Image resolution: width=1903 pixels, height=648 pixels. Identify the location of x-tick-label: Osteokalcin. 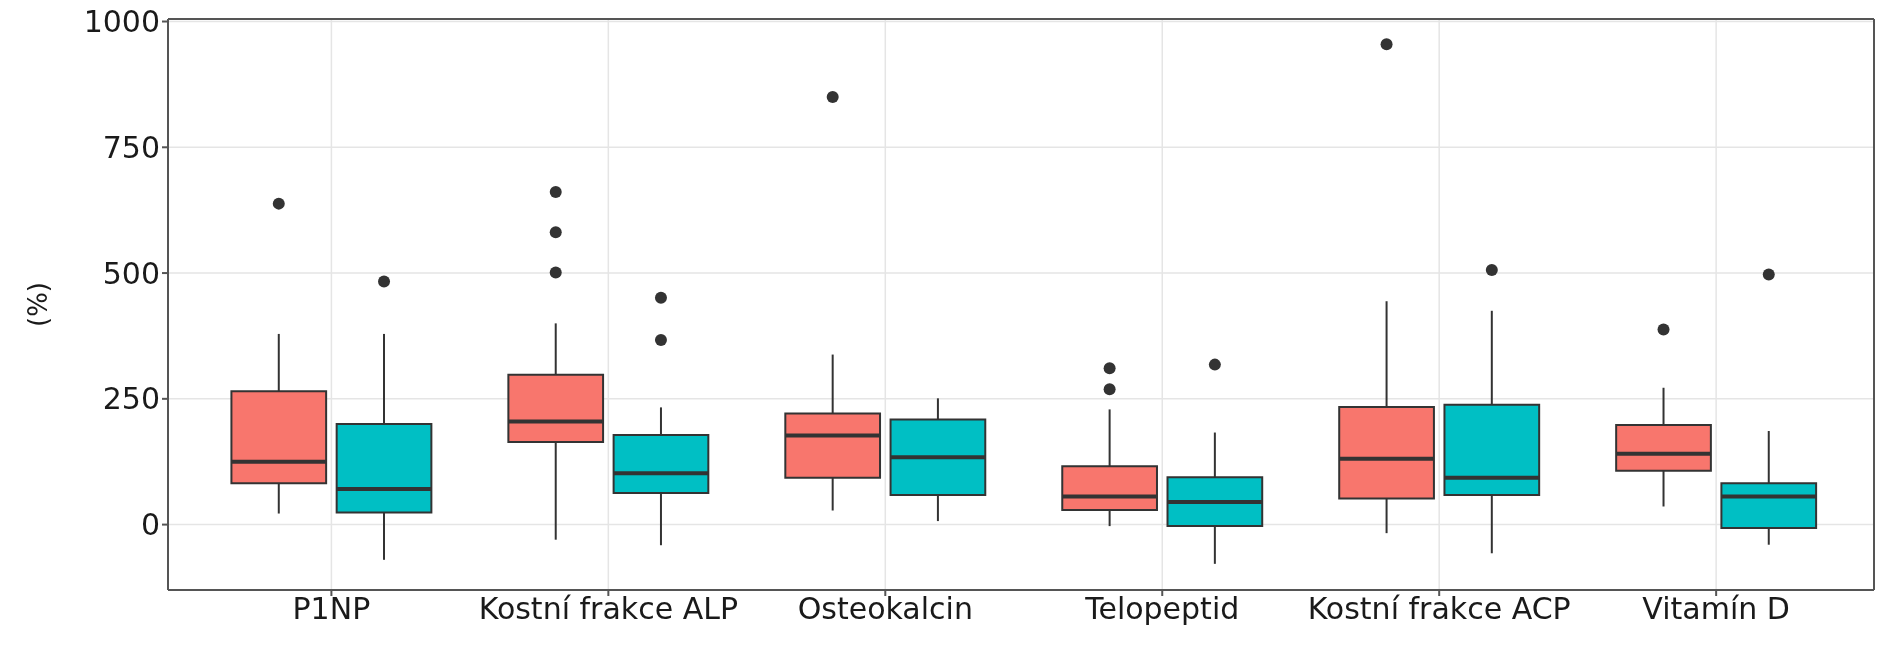
(885, 609).